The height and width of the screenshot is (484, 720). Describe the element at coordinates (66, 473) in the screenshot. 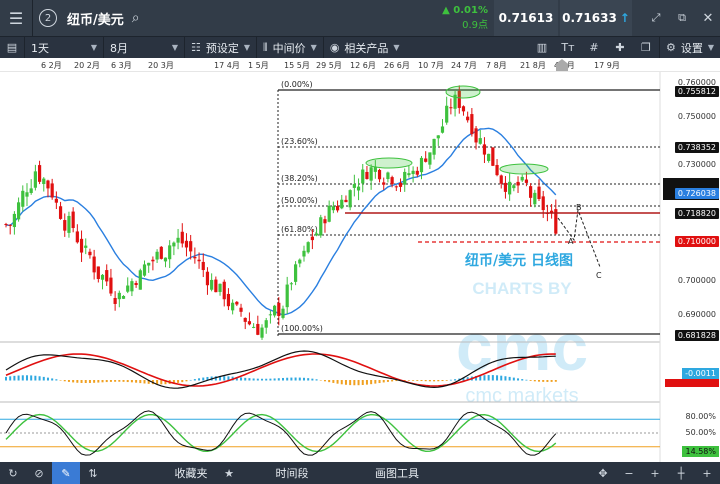

I see `pen-icon: ✎` at that location.